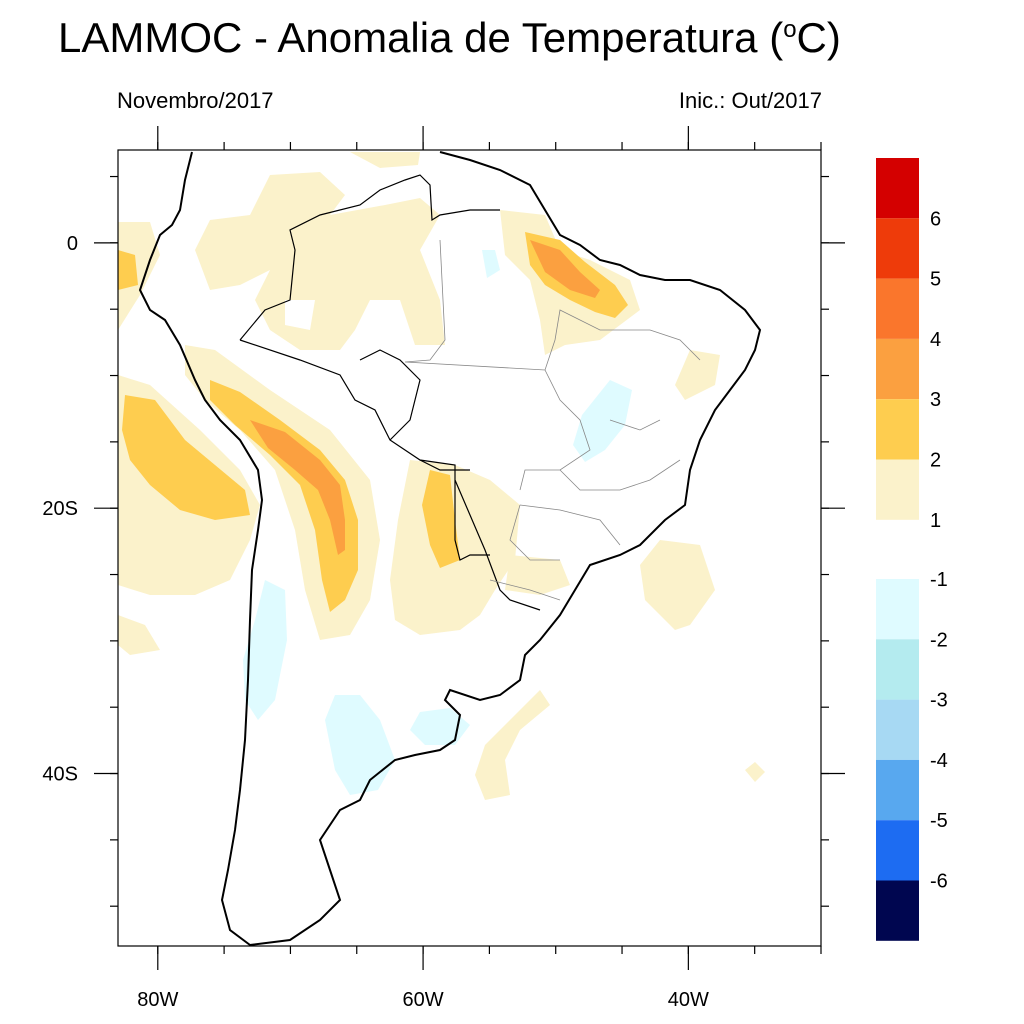 This screenshot has width=1024, height=1024. I want to click on colorbar-positive-label: 4, so click(935, 340).